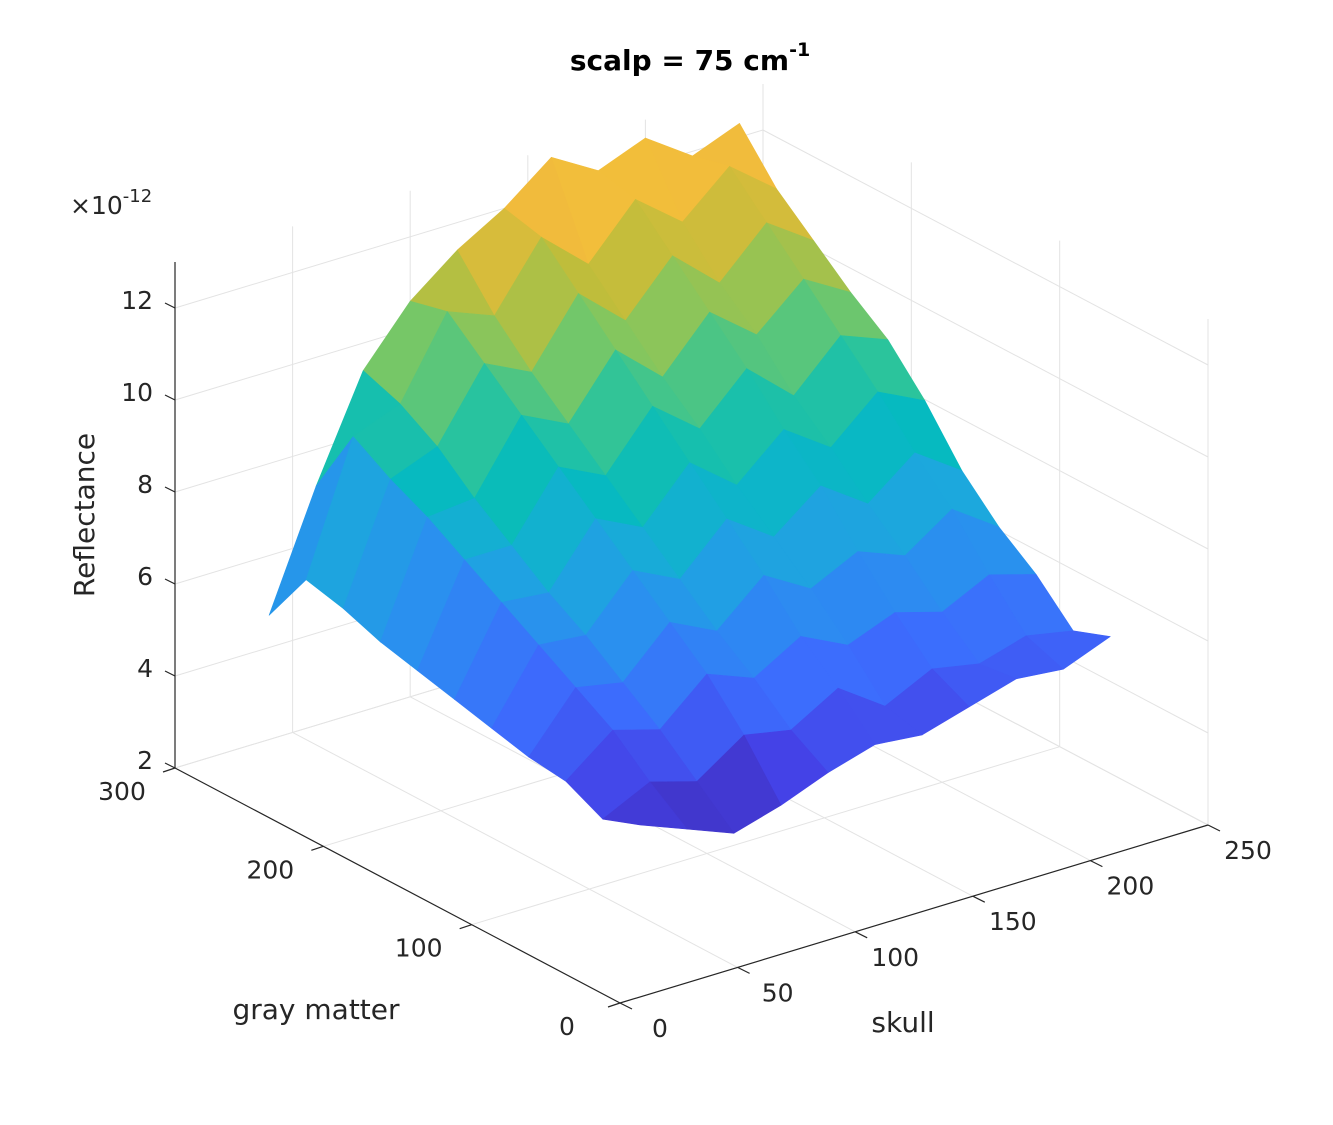  Describe the element at coordinates (895, 957) in the screenshot. I see `x-tick-label: 100` at that location.